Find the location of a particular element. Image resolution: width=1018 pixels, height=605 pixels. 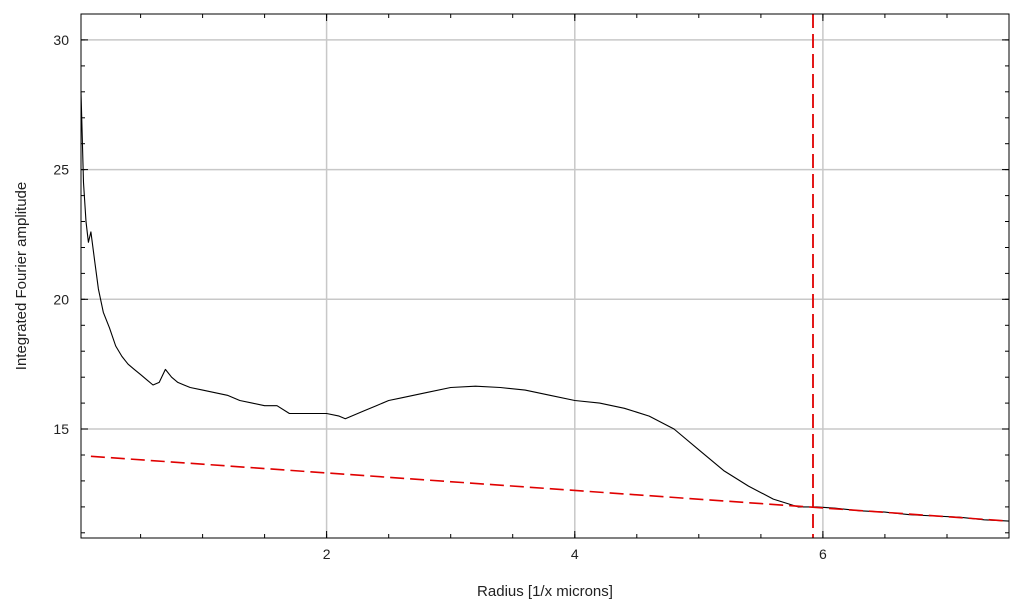

x-axis-title: Radius [1/x microns] is located at coordinates (545, 591).